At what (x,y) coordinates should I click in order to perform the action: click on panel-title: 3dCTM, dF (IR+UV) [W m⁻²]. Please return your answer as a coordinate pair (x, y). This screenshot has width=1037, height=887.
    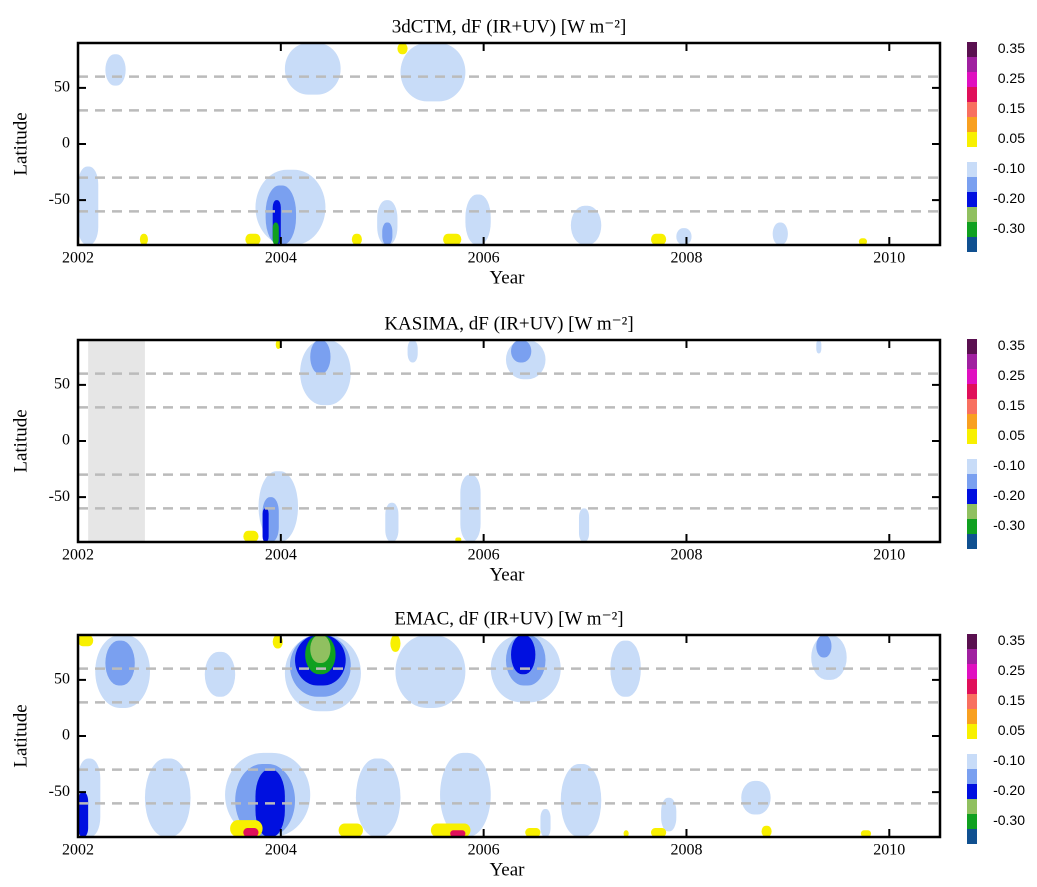
    Looking at the image, I should click on (509, 26).